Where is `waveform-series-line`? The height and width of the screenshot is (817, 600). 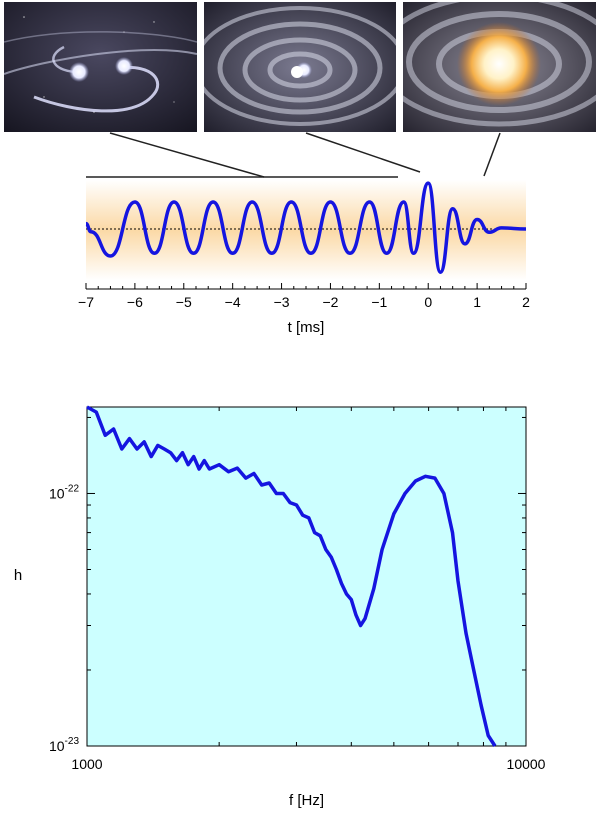
waveform-series-line is located at coordinates (306, 227).